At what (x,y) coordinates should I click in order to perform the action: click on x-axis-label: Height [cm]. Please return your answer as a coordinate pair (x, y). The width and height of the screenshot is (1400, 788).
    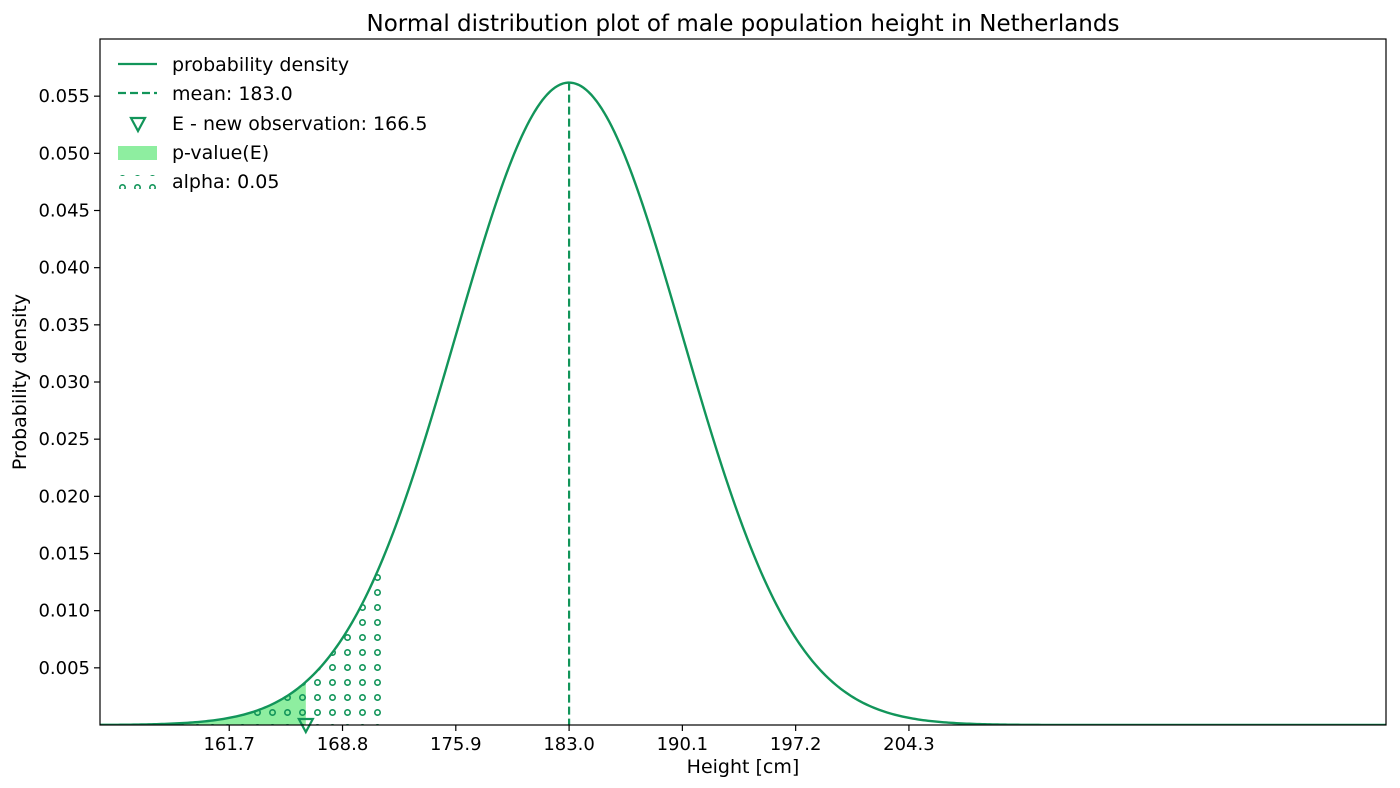
    Looking at the image, I should click on (743, 767).